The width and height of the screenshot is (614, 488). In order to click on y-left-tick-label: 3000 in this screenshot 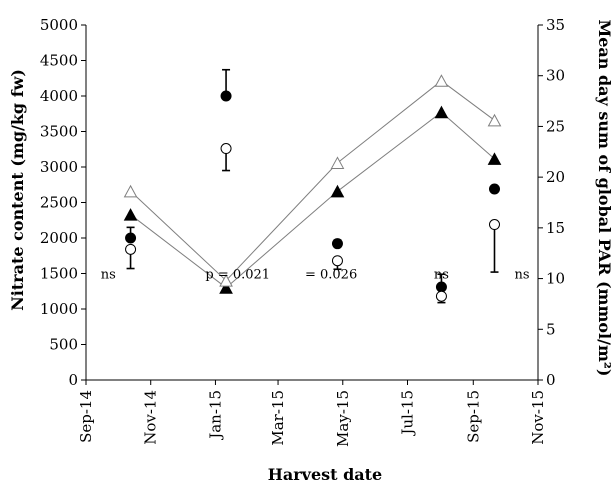, I will do `click(59, 167)`.